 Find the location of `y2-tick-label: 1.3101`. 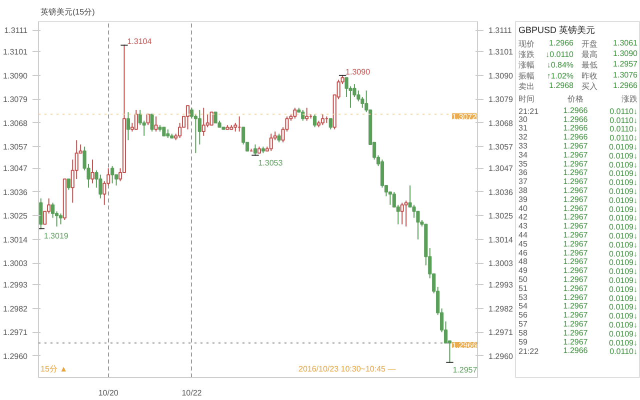

y2-tick-label: 1.3101 is located at coordinates (501, 52).